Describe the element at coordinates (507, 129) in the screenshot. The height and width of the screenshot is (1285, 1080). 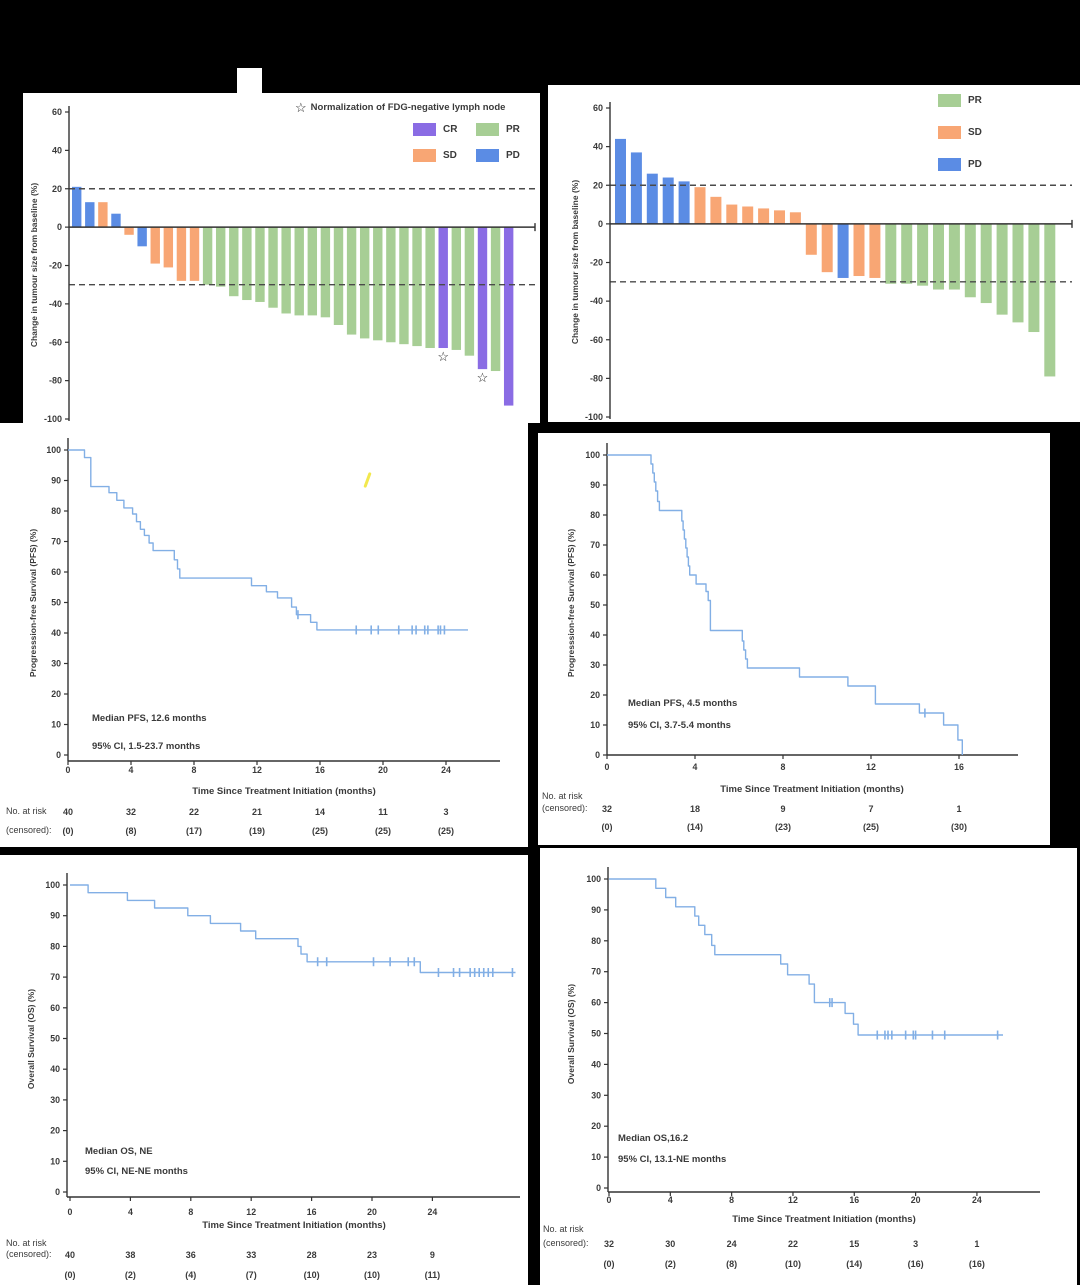
I see `legend-entry-pr: PR` at that location.